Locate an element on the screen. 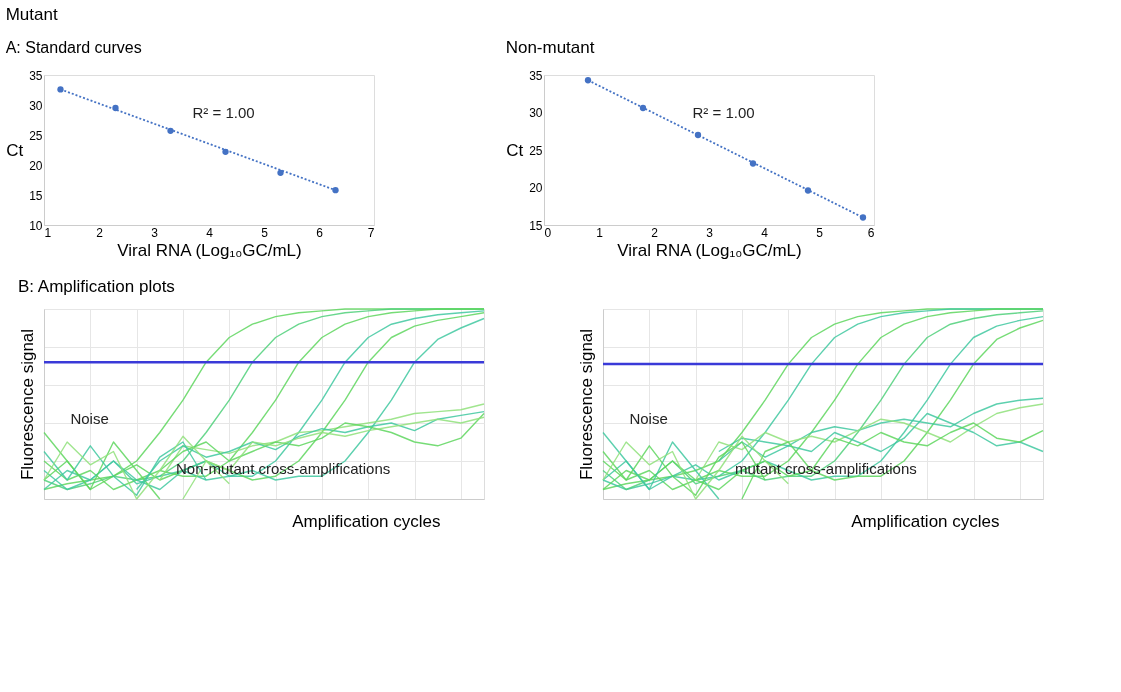  chart-subtitle: A: Standard curves is located at coordinates (73, 47).